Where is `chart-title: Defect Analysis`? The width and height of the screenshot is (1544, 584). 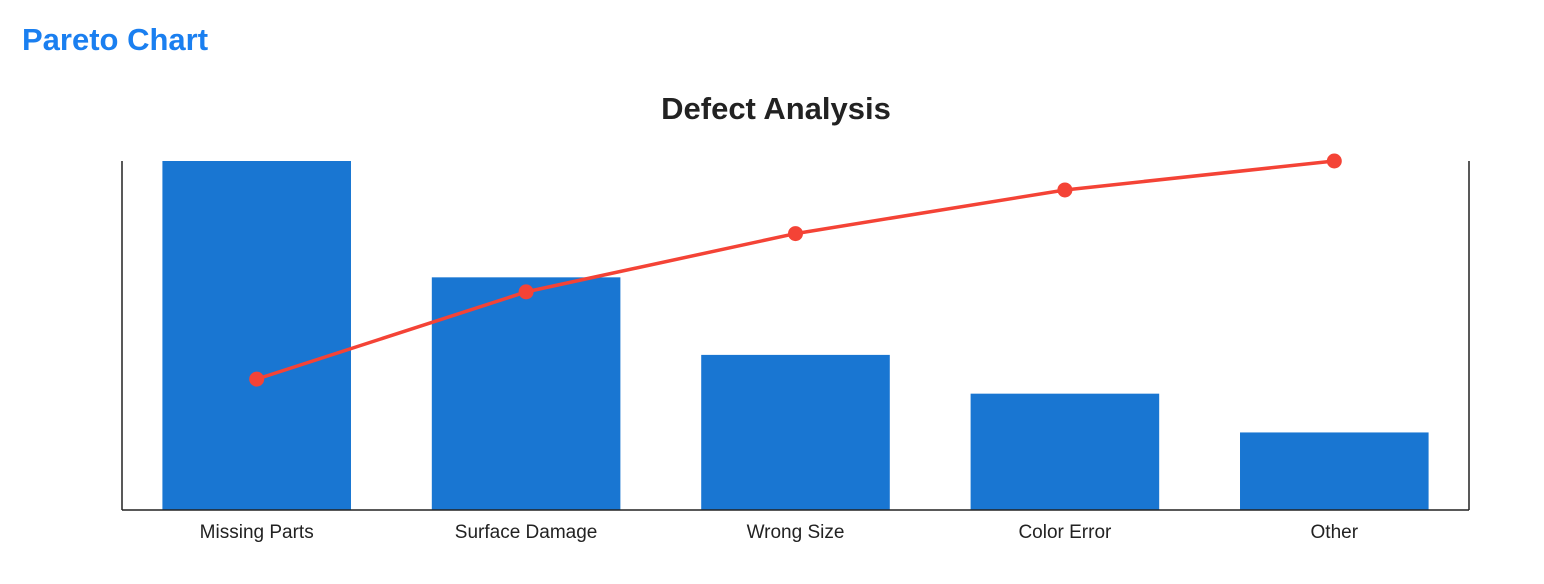 chart-title: Defect Analysis is located at coordinates (776, 108).